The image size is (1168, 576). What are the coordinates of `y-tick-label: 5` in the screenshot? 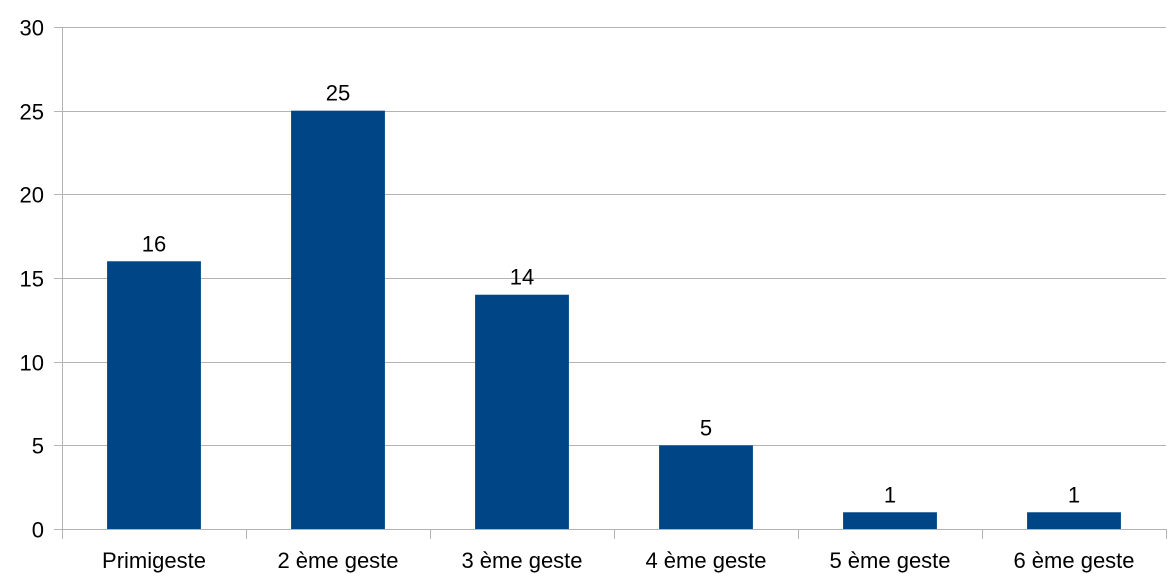 It's located at (38, 446).